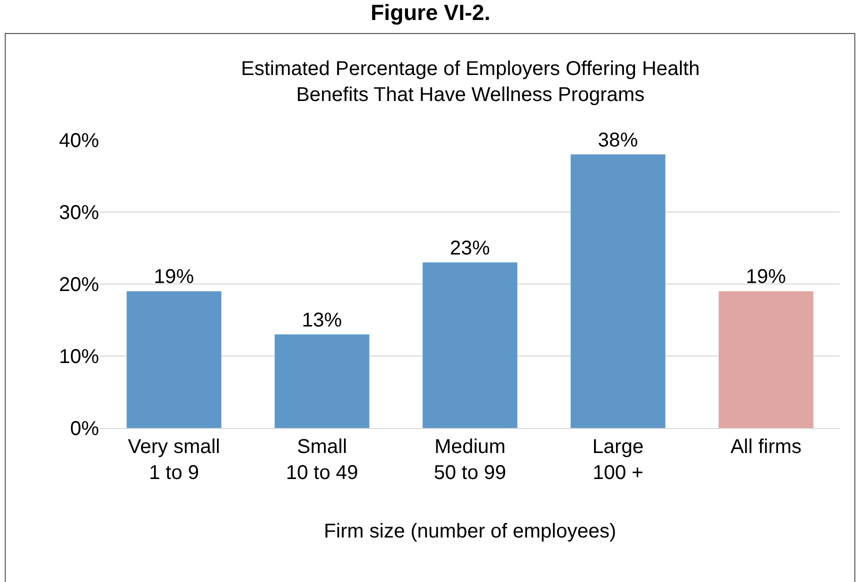 The image size is (861, 582). What do you see at coordinates (174, 460) in the screenshot?
I see `x-tick-label: Very small 1 to 9` at bounding box center [174, 460].